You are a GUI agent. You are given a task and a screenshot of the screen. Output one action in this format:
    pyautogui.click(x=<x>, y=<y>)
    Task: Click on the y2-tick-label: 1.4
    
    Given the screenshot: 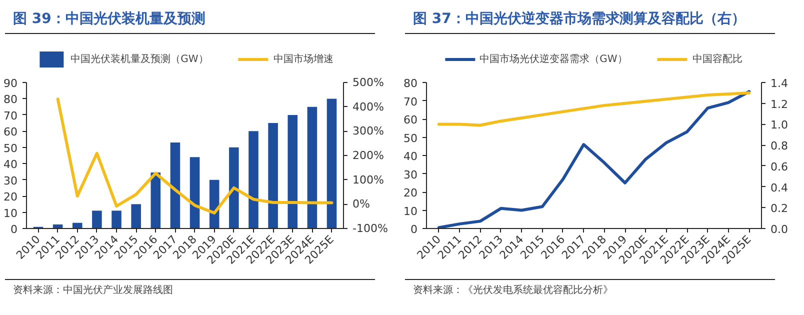 What is the action you would take?
    pyautogui.click(x=779, y=83)
    